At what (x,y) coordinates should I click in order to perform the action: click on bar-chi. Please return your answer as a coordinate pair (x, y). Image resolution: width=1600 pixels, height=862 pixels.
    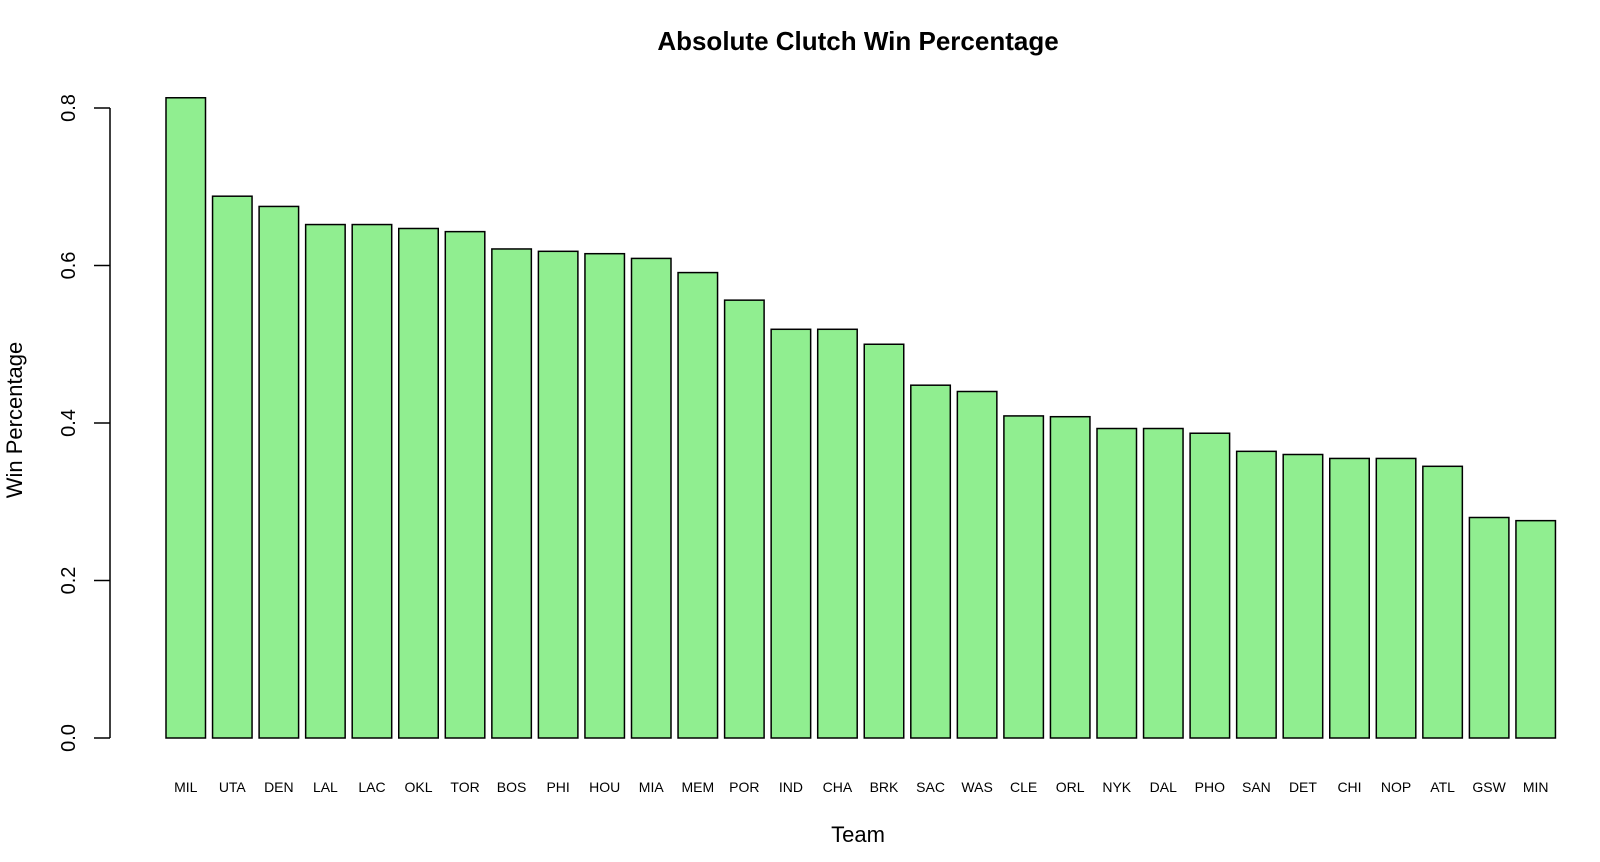
    Looking at the image, I should click on (1349, 598).